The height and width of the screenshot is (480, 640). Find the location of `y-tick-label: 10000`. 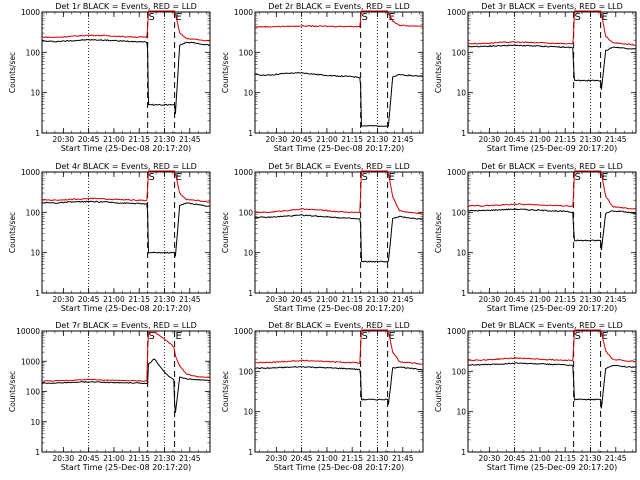

y-tick-label: 10000 is located at coordinates (28, 331).